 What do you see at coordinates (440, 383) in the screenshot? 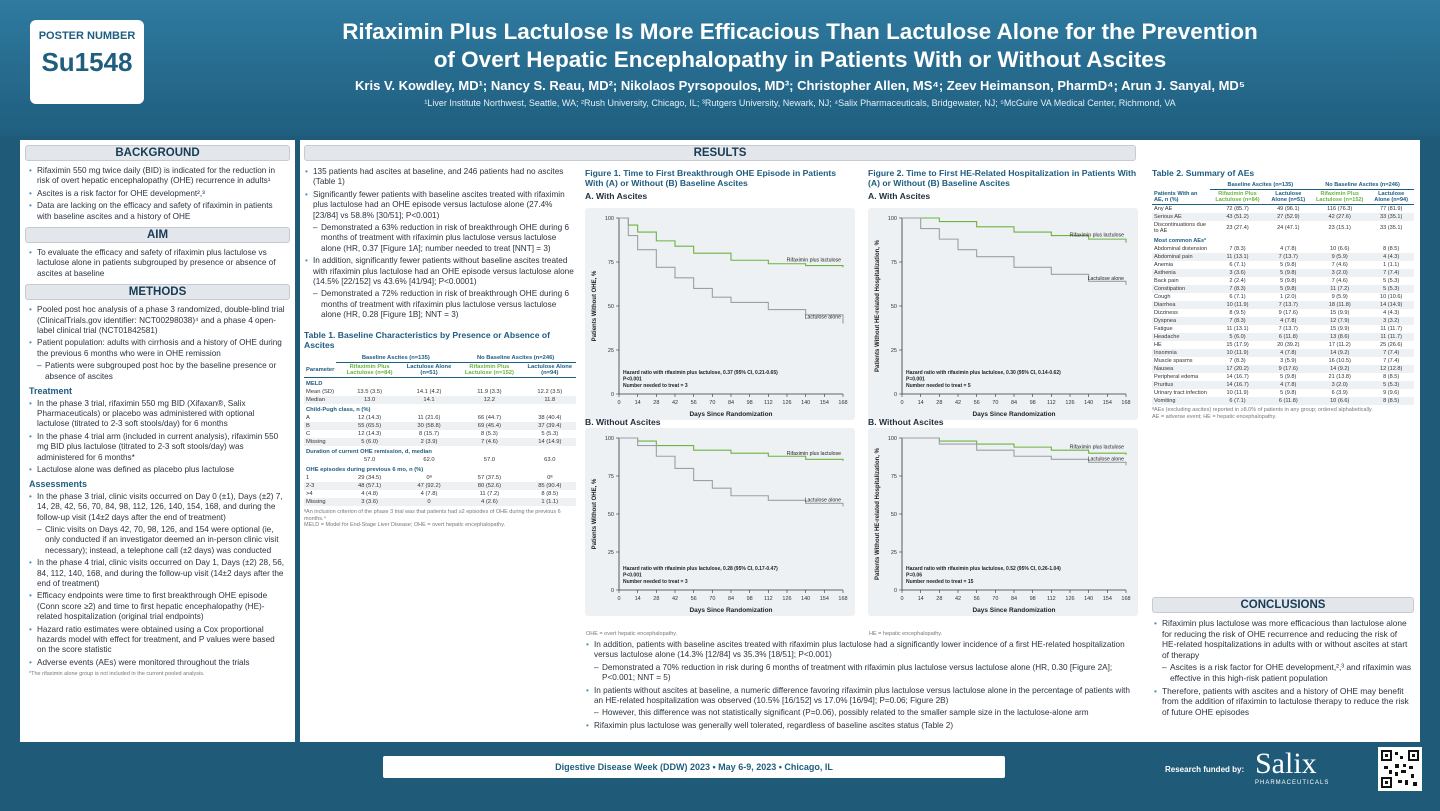
I see `table1-section-row: MELD` at bounding box center [440, 383].